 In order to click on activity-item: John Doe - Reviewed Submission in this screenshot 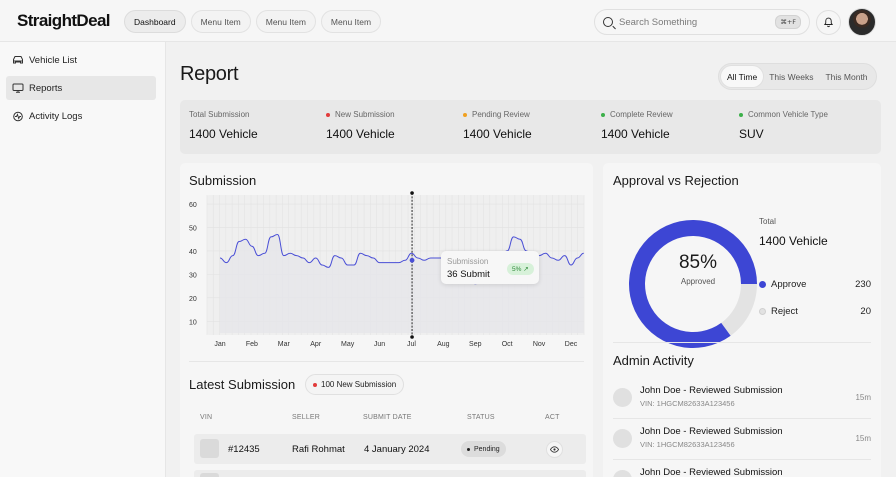, I will do `click(742, 470)`.